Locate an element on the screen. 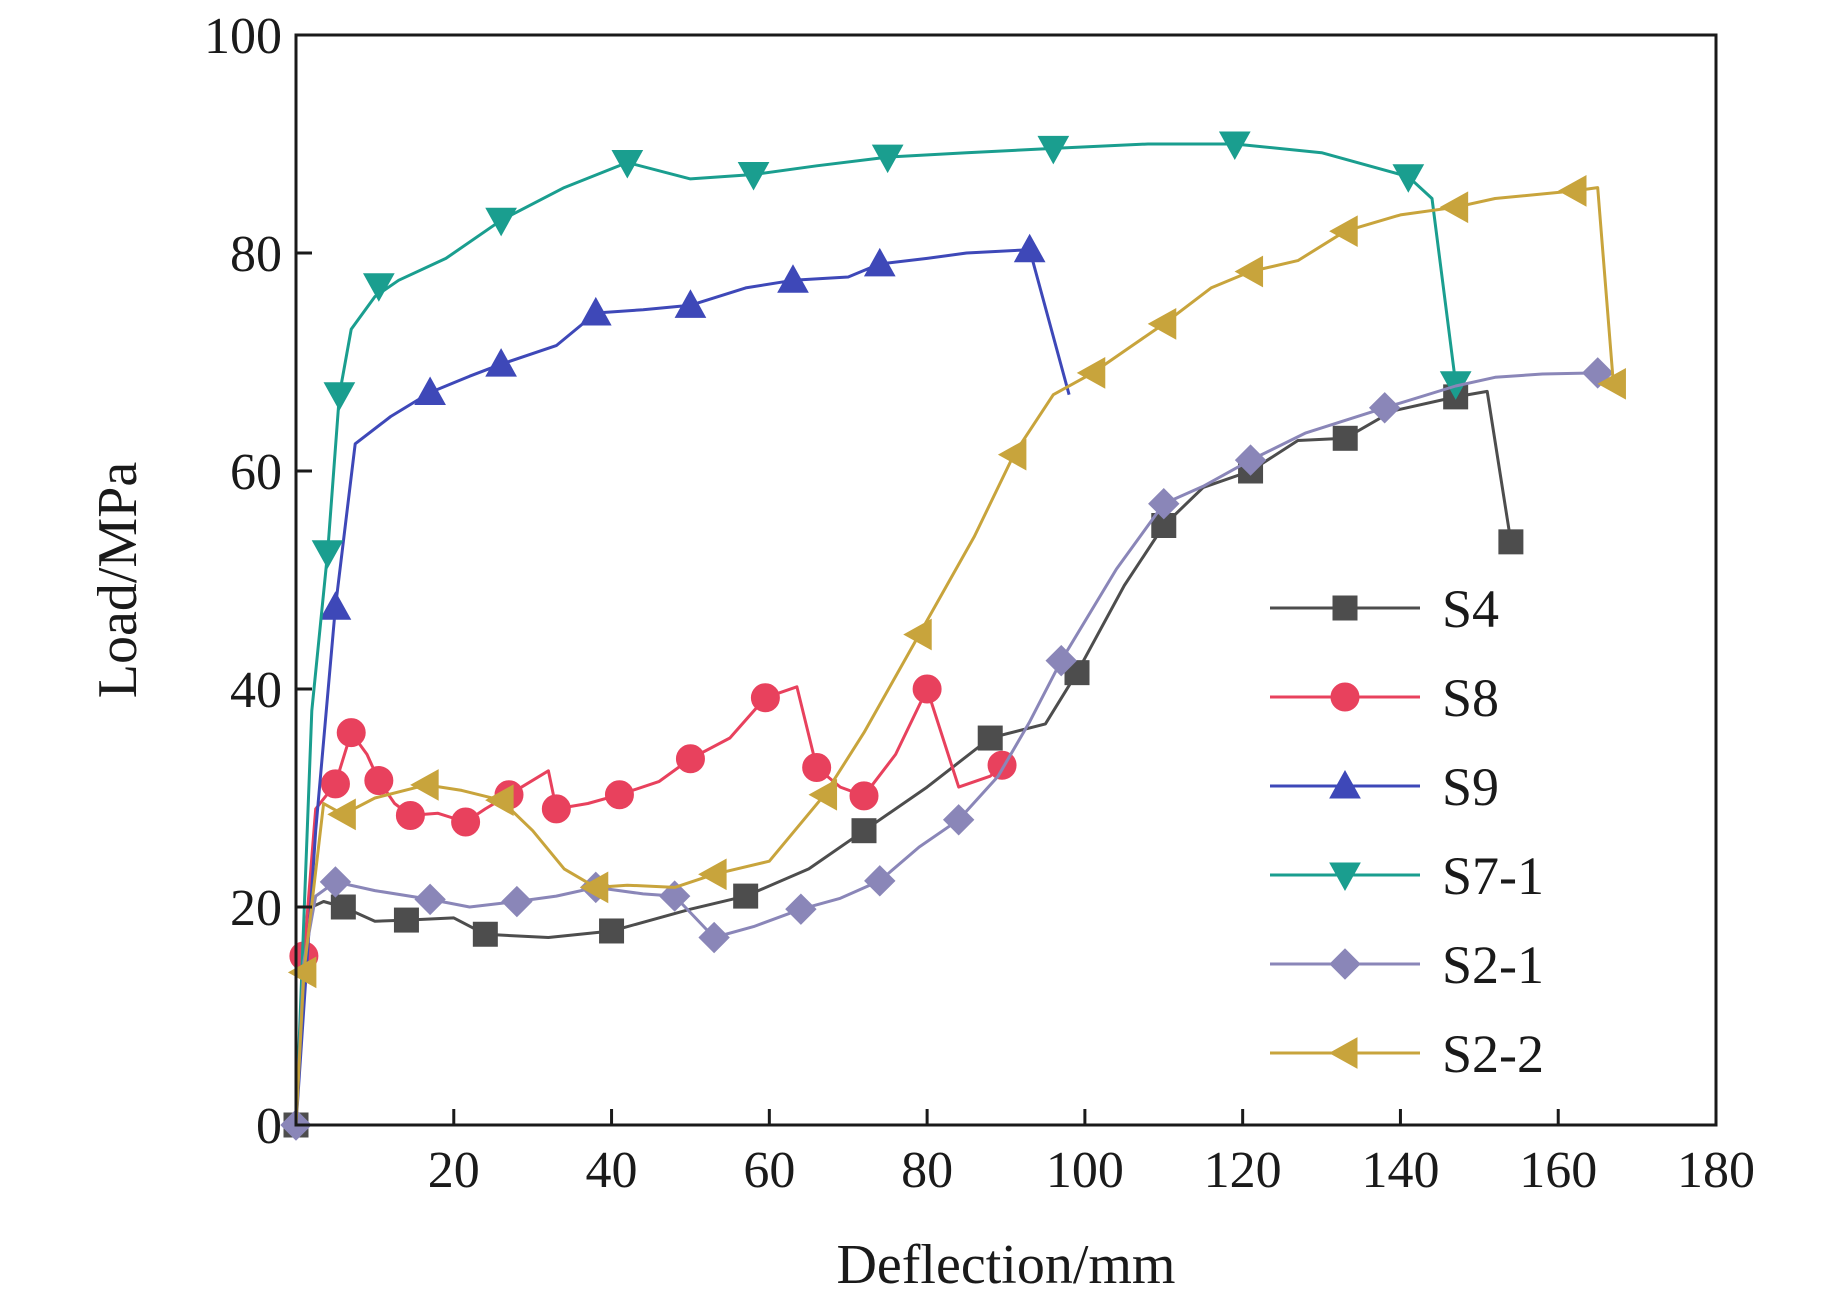 This screenshot has height=1313, width=1843. legend-label: S4 is located at coordinates (1470, 609).